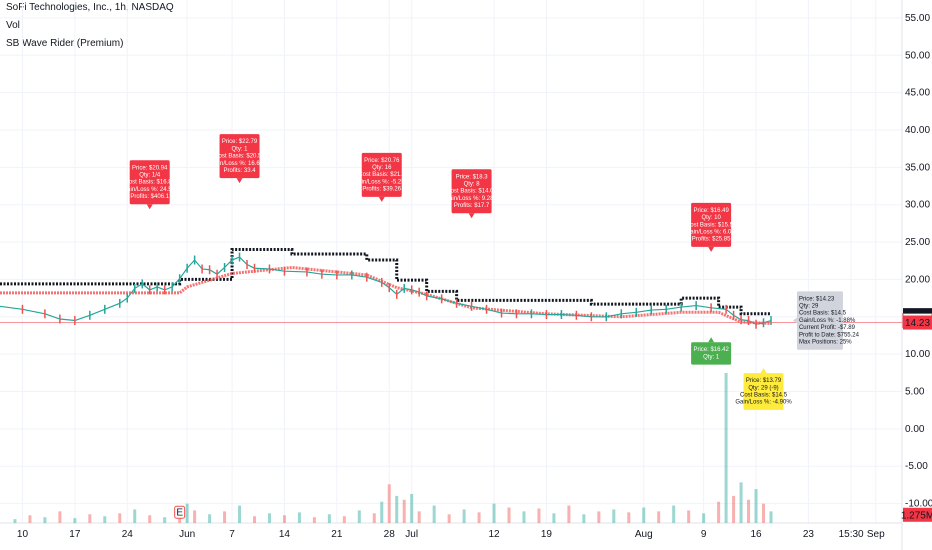 This screenshot has width=932, height=550. Describe the element at coordinates (829, 335) in the screenshot. I see `trade-label-line: Profit to Date: $755.24` at that location.